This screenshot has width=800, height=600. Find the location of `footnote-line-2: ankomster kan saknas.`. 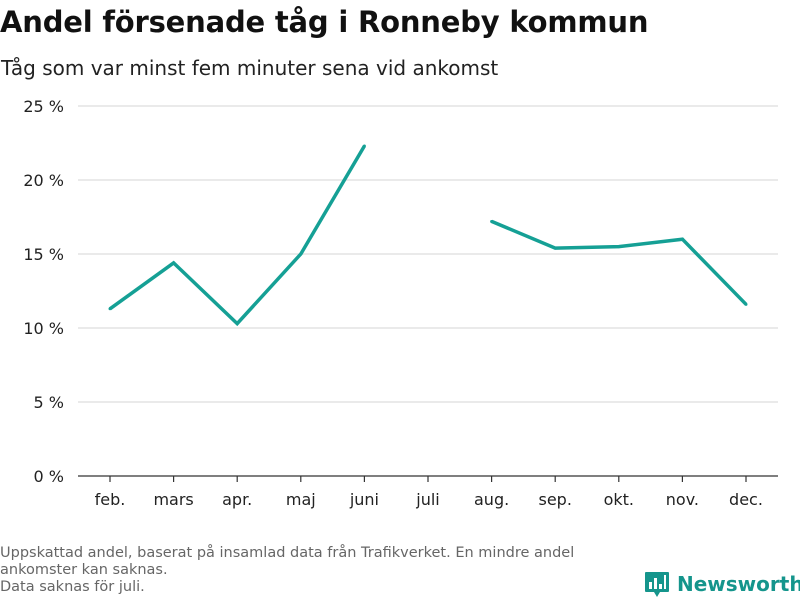

footnote-line-2: ankomster kan saknas. is located at coordinates (84, 570).